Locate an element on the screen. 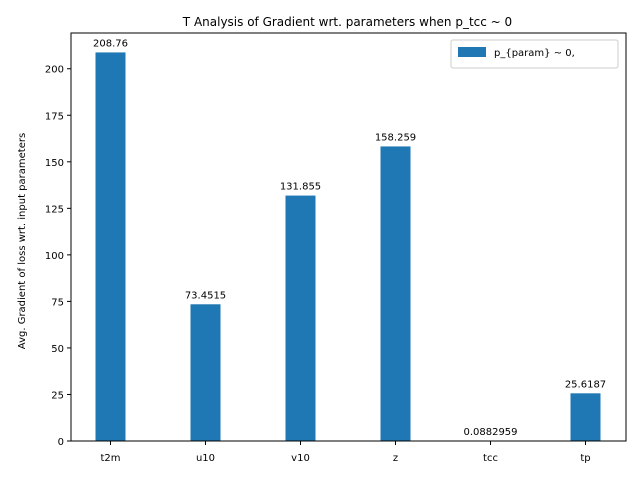  y-tick-label-125: 125 is located at coordinates (54, 209).